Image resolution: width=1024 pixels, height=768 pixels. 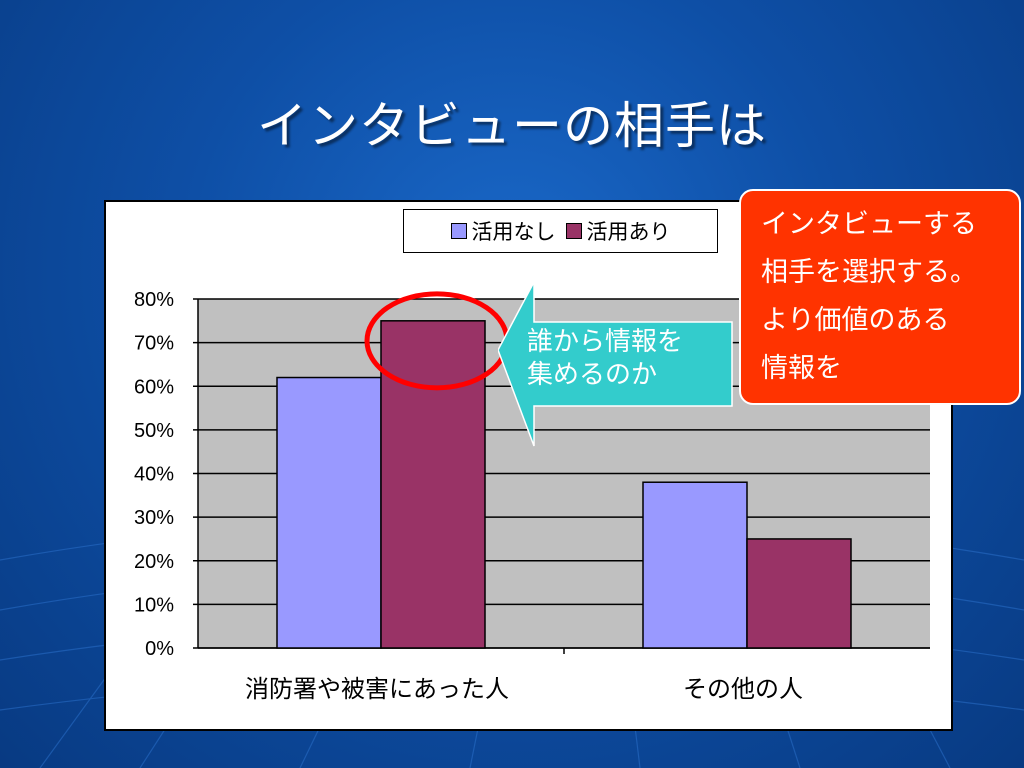 I want to click on y-tick-label: 50%, so click(x=154, y=431).